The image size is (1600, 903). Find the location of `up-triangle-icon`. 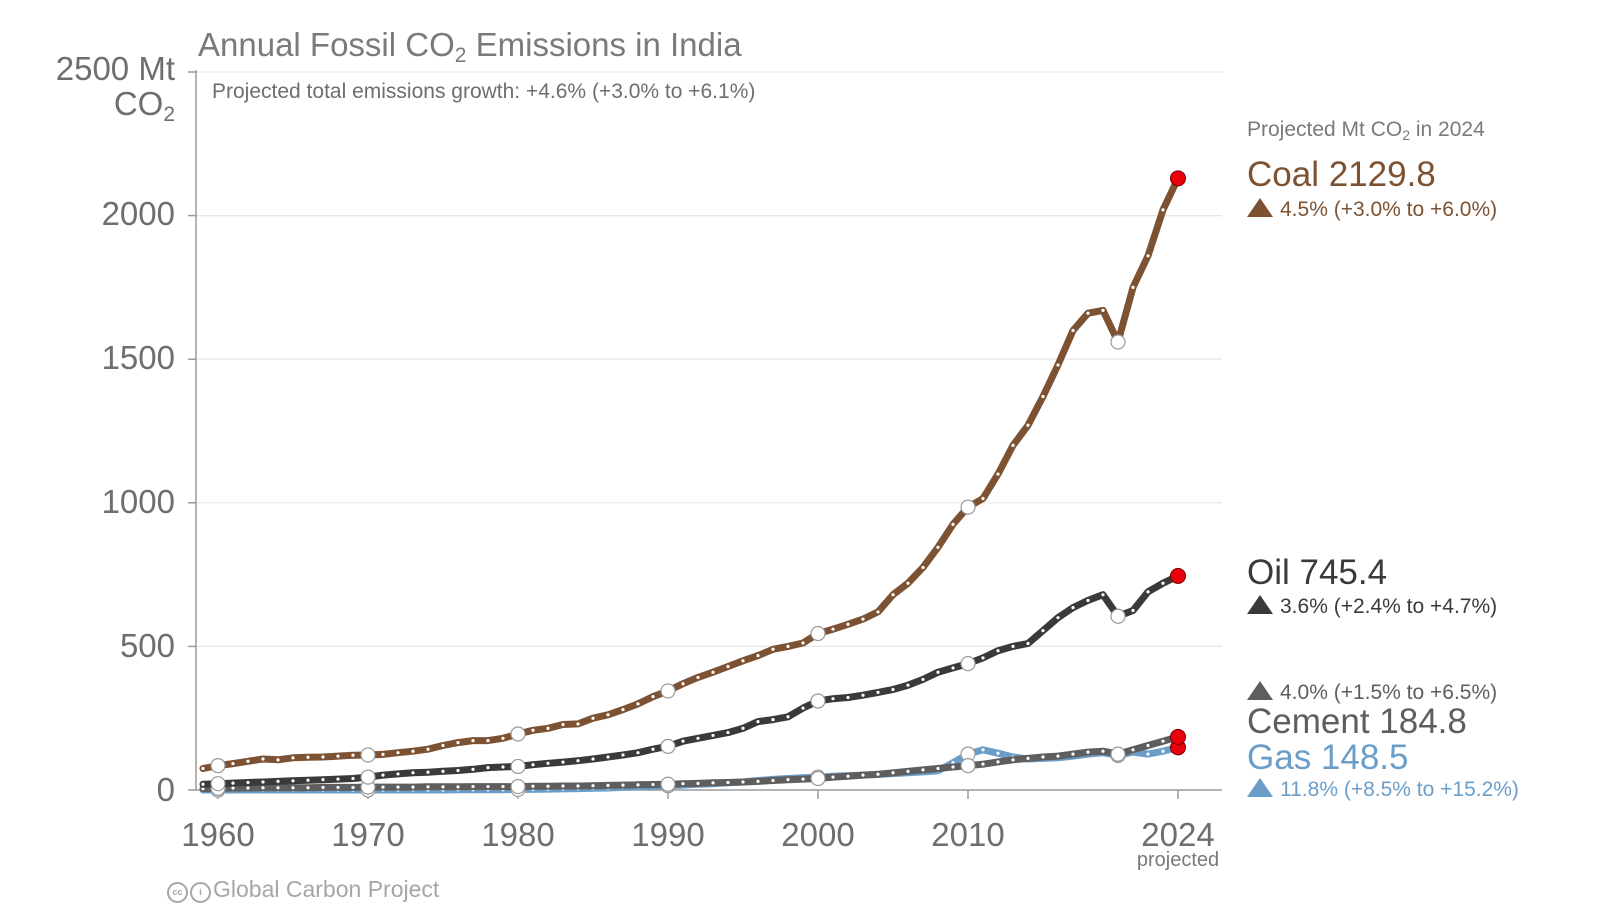

up-triangle-icon is located at coordinates (1260, 690).